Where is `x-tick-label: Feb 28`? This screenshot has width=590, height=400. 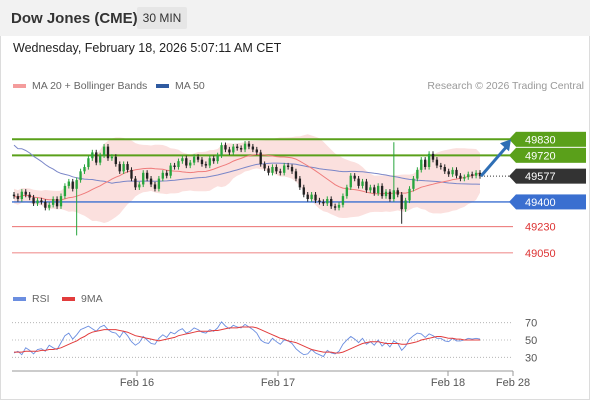 x-tick-label: Feb 28 is located at coordinates (513, 383).